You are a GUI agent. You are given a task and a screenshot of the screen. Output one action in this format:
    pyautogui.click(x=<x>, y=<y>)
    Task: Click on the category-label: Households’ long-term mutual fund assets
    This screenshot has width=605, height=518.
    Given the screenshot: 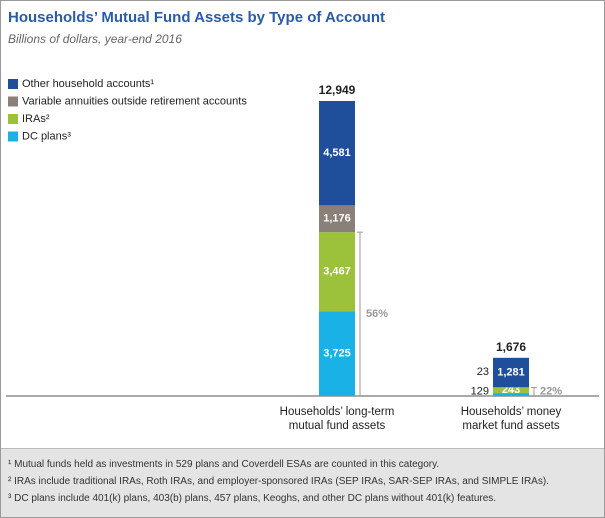 What is the action you would take?
    pyautogui.click(x=337, y=419)
    